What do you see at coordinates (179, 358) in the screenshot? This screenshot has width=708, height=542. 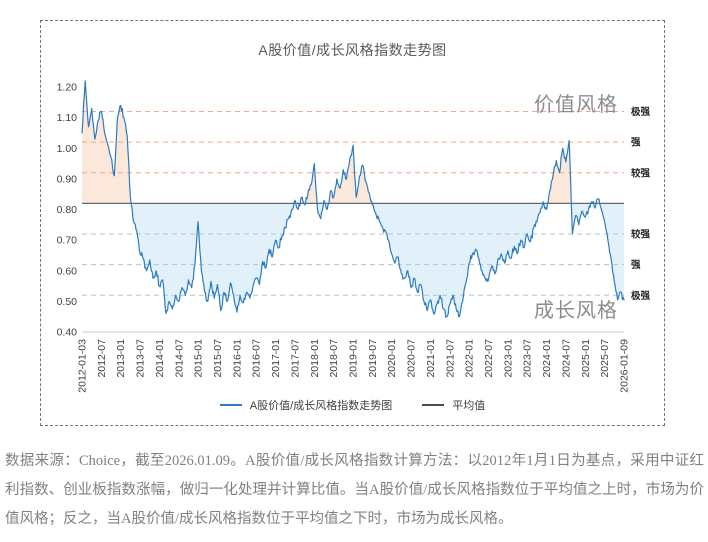 I see `svg-text: 2014-07` at bounding box center [179, 358].